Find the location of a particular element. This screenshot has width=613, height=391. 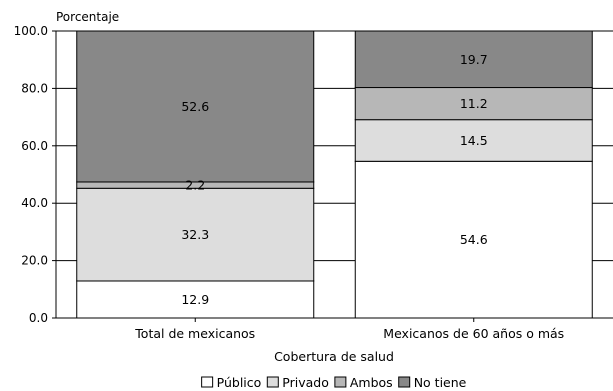

y-tick-label: 80.0 is located at coordinates (34, 88).